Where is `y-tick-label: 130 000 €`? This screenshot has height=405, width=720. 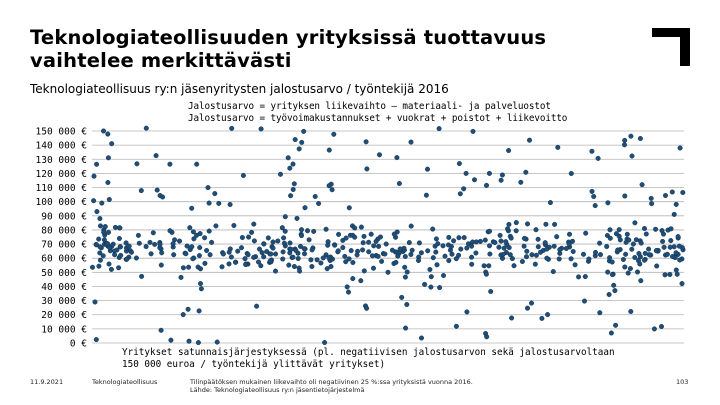
y-tick-label: 130 000 € is located at coordinates (61, 160).